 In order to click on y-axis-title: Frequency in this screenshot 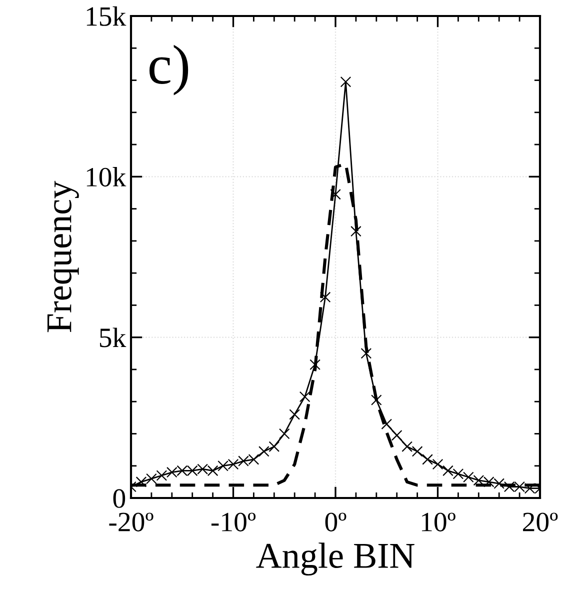, I will do `click(63, 256)`.